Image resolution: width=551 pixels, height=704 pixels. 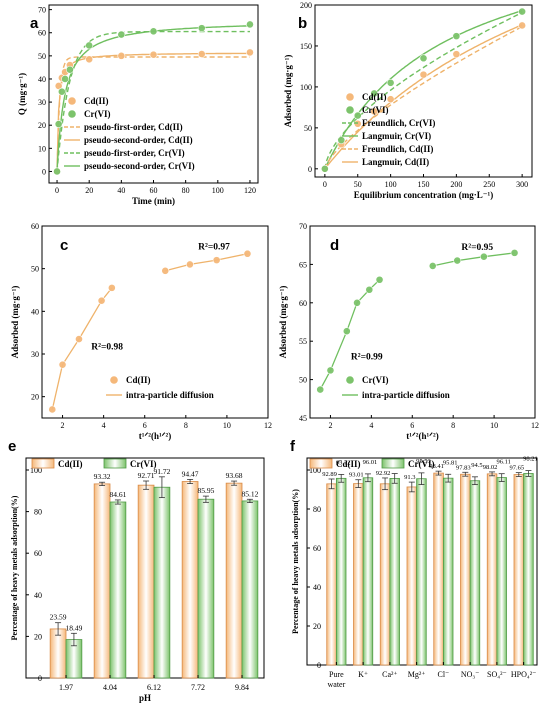 I want to click on fit-line, so click(x=473, y=259).